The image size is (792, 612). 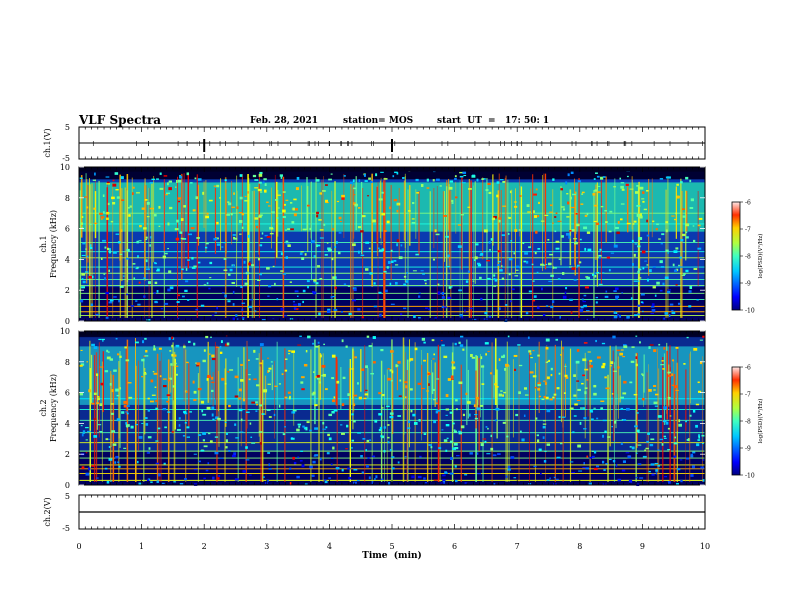 What do you see at coordinates (67, 362) in the screenshot?
I see `freq-tick-label: 8` at bounding box center [67, 362].